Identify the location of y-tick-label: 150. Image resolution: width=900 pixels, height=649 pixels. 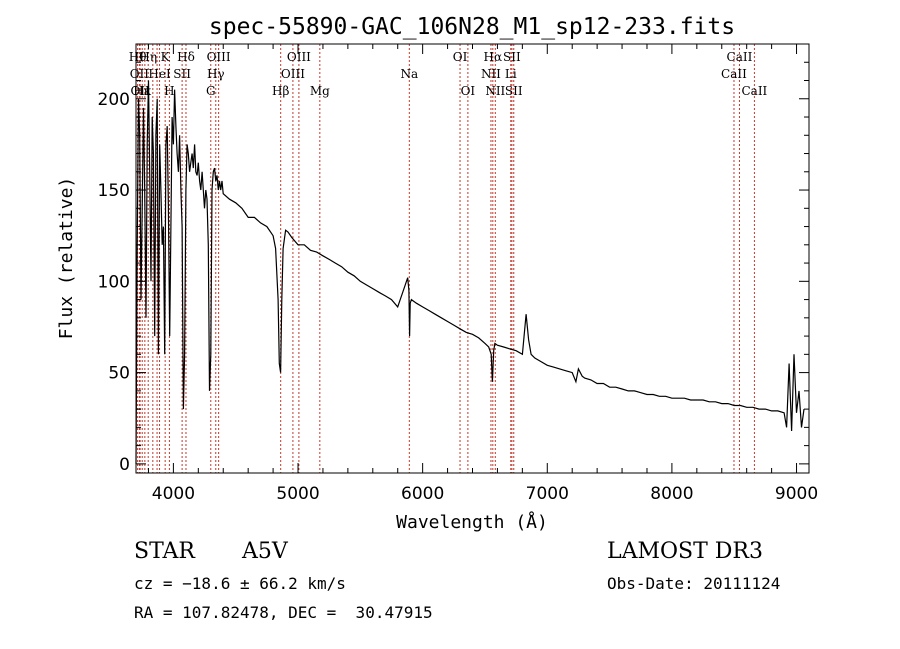
(114, 191).